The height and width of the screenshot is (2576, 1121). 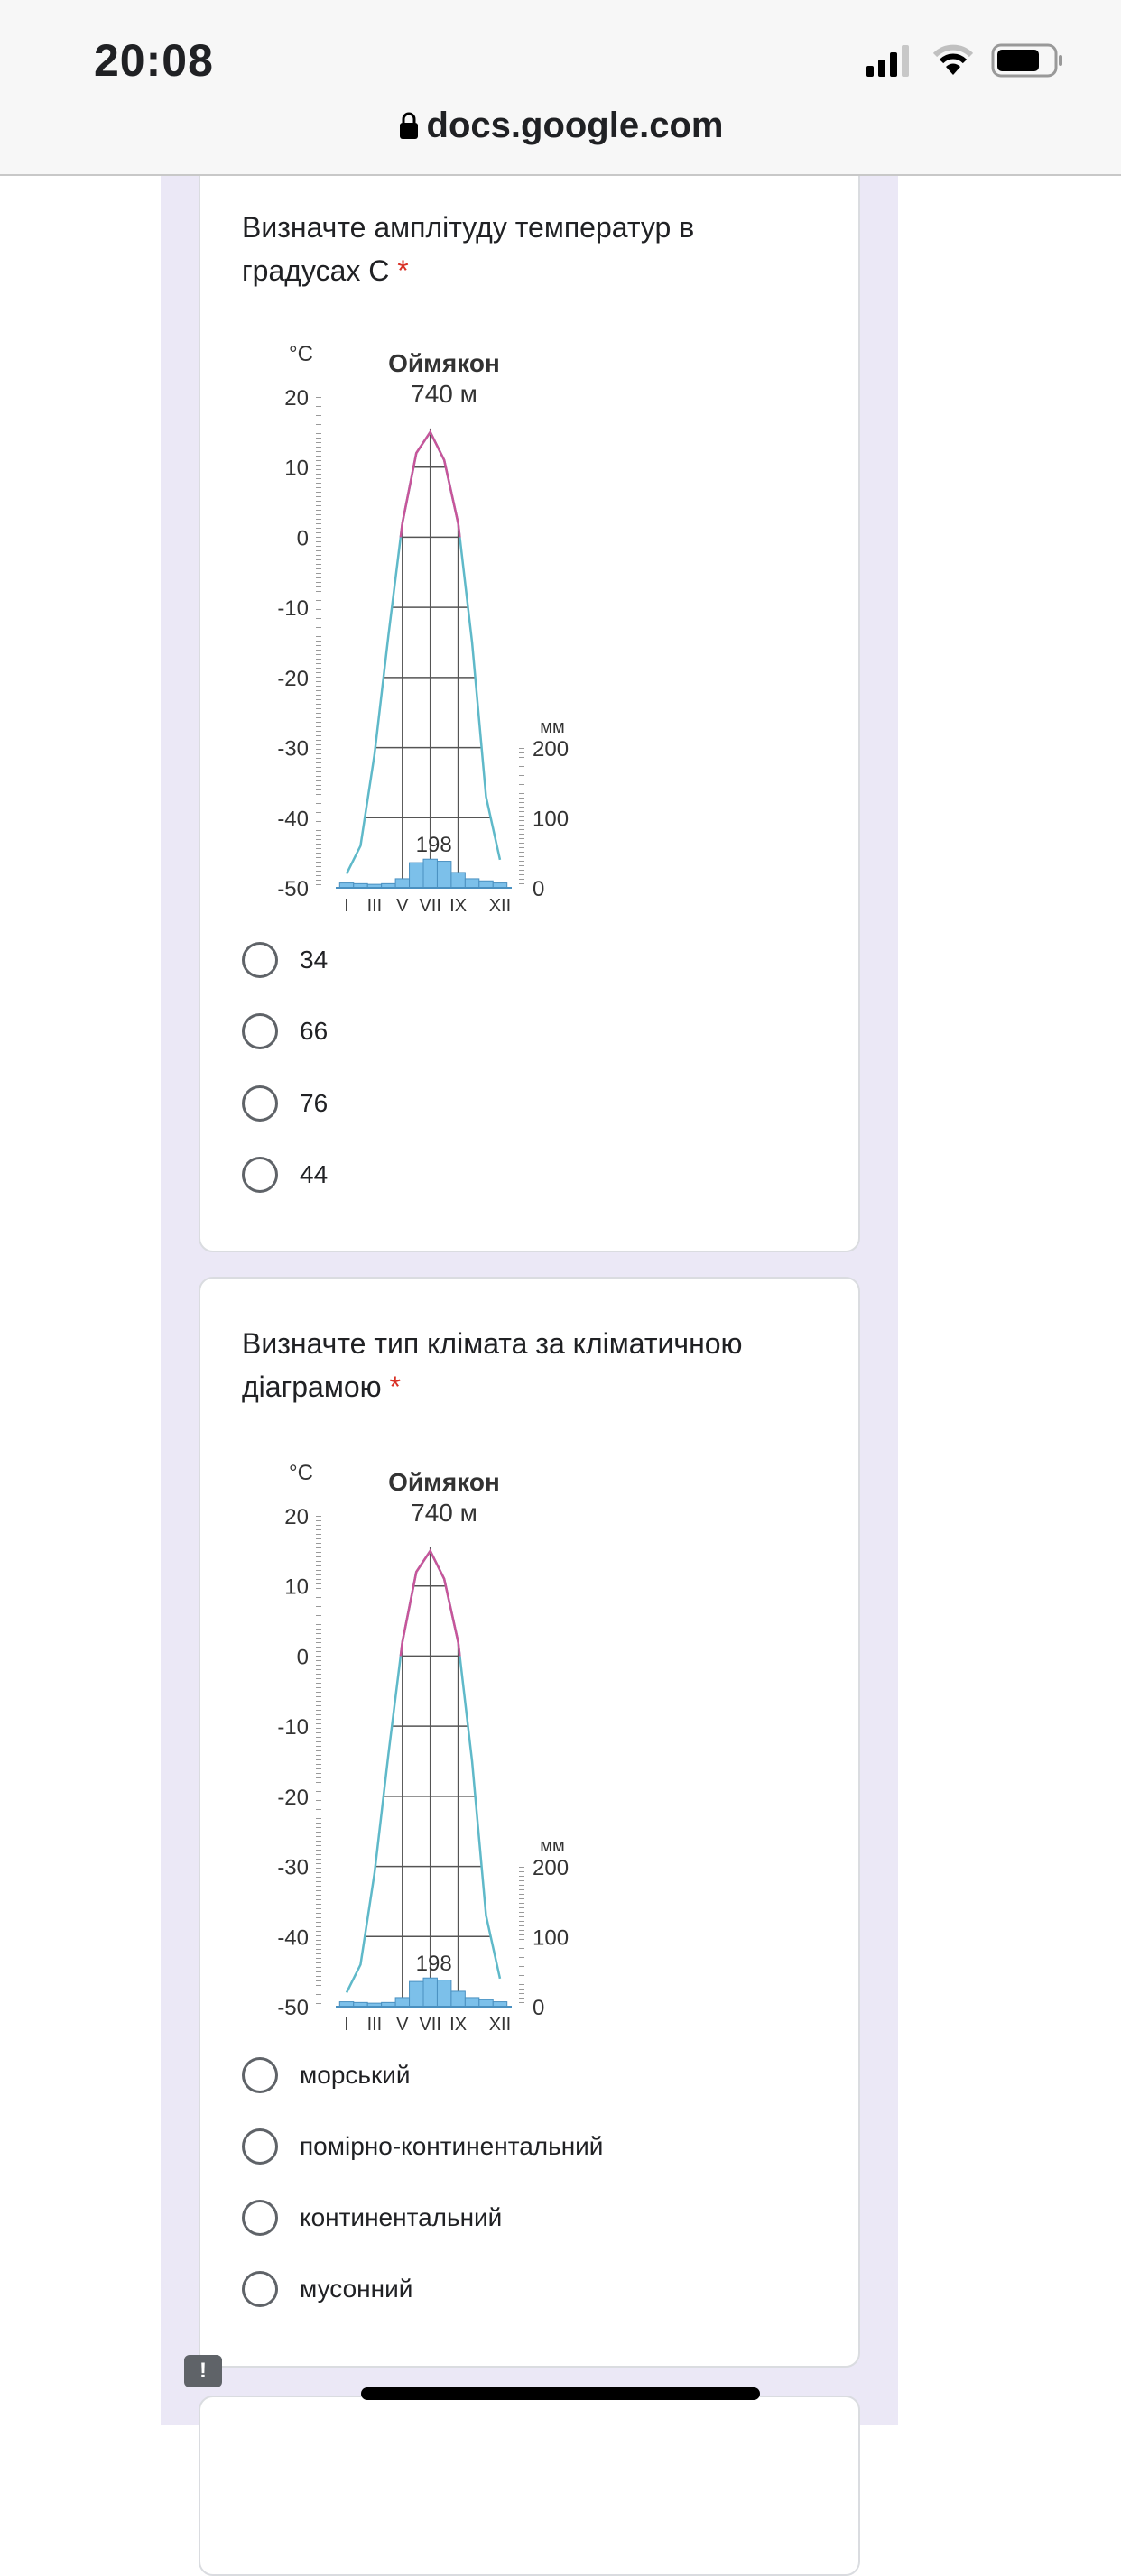 What do you see at coordinates (285, 1031) in the screenshot?
I see `option-66: 66` at bounding box center [285, 1031].